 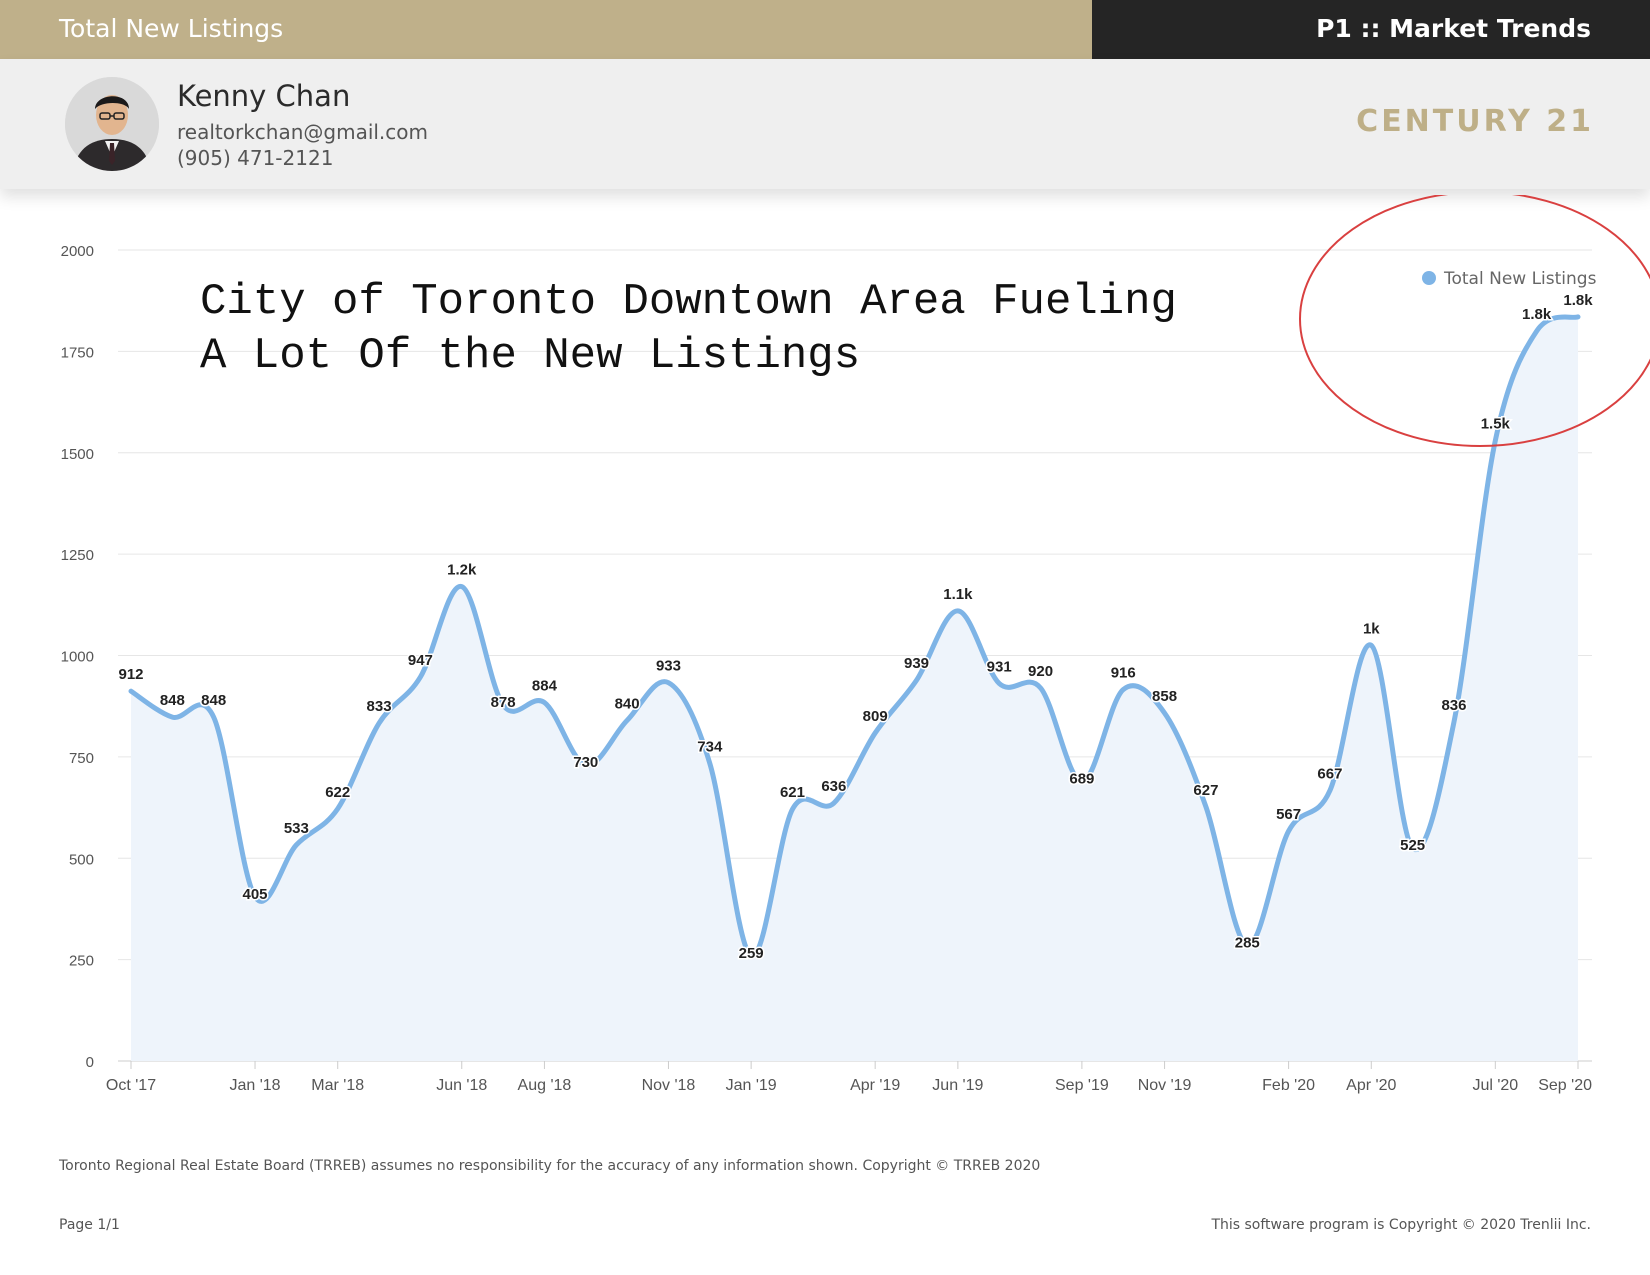 I want to click on x-tick-label: Jan '18, so click(x=254, y=1085).